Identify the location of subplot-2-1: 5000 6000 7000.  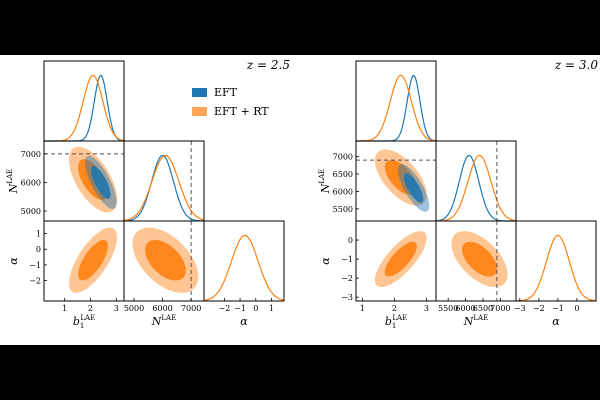
(164, 266).